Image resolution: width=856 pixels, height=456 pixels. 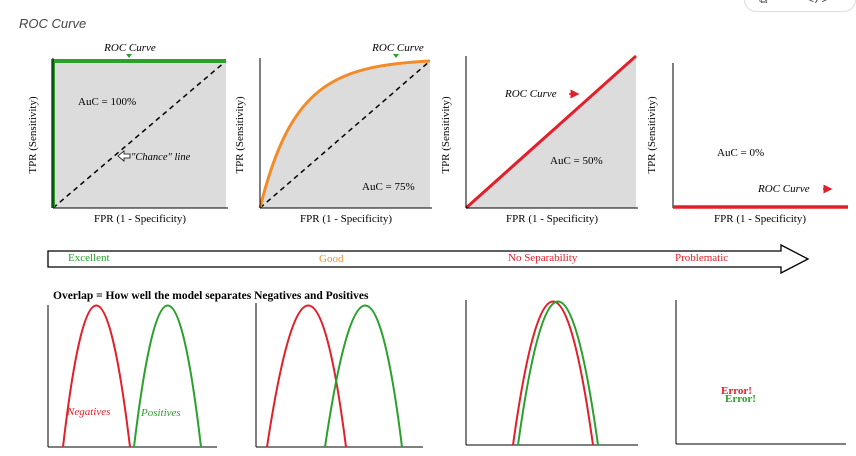 What do you see at coordinates (124, 156) in the screenshot?
I see `chance-pointer-arrow` at bounding box center [124, 156].